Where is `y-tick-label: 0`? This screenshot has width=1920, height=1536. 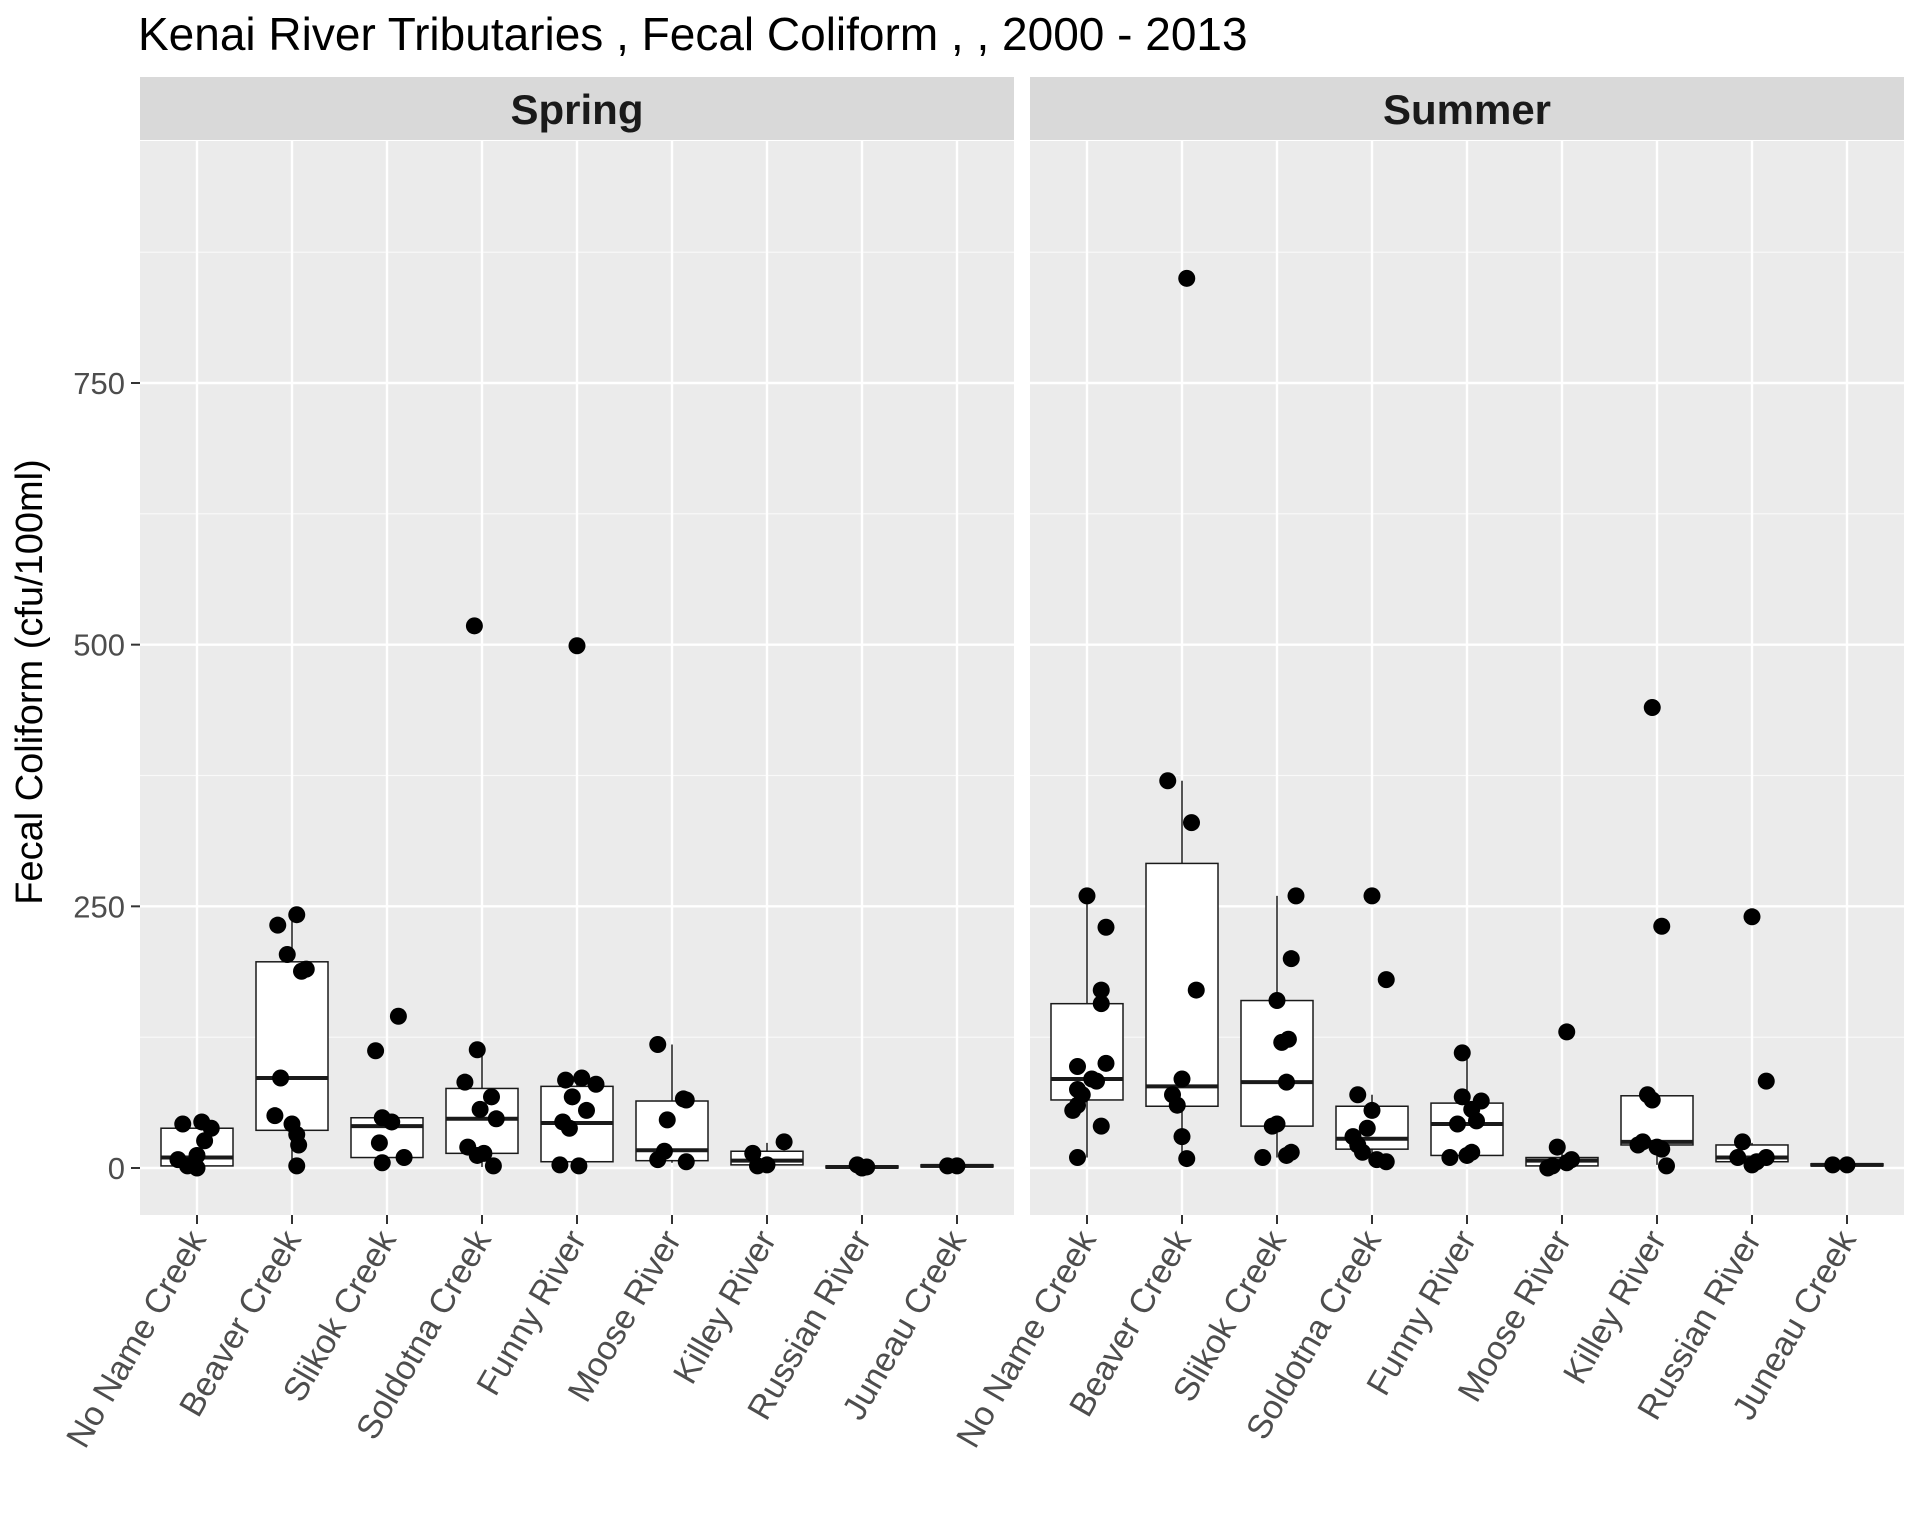 y-tick-label: 0 is located at coordinates (116, 1168).